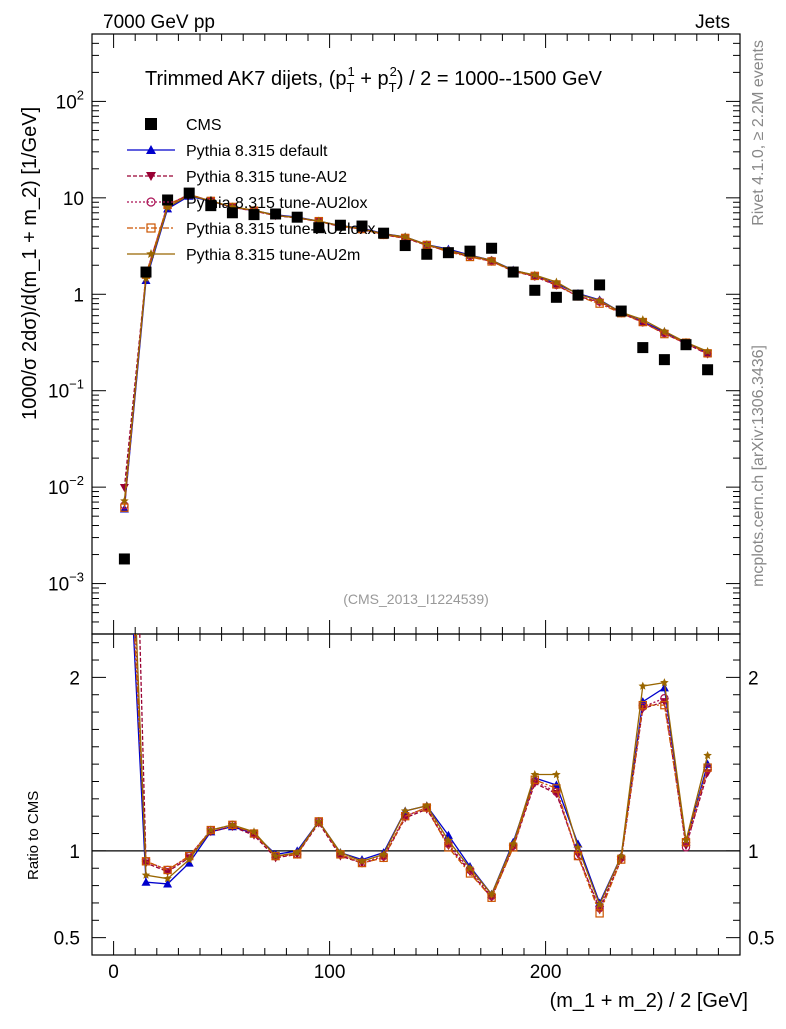 This screenshot has height=1029, width=786. I want to click on legend-label-4: Pythia 8.315 tune-AU2m, so click(273, 255).